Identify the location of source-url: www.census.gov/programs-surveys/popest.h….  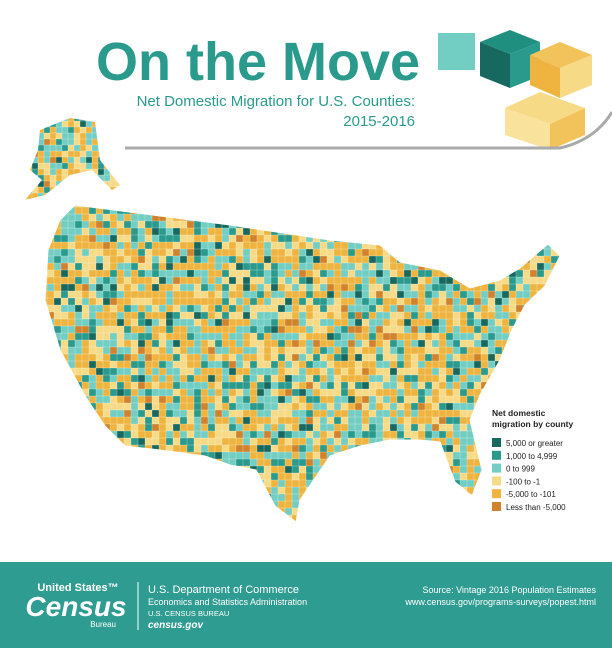
(500, 602).